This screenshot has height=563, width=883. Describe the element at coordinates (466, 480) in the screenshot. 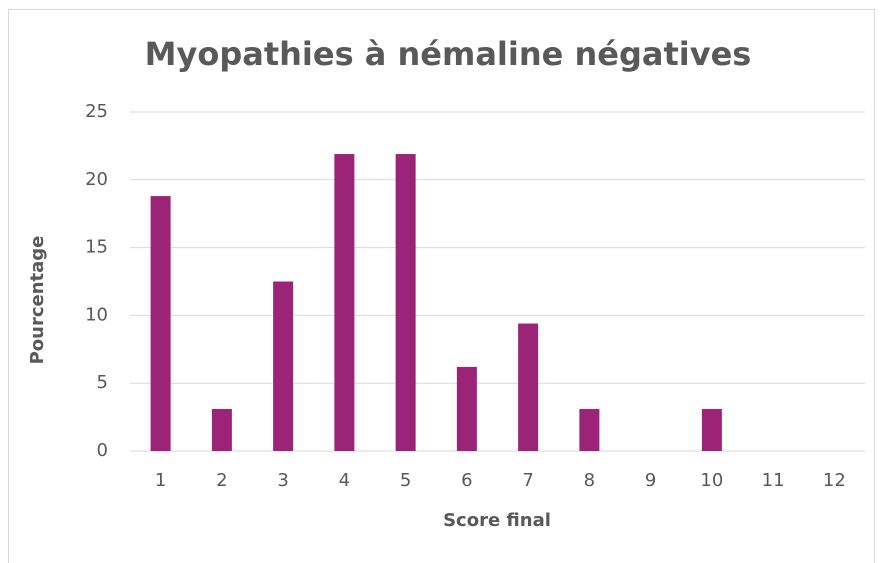

I see `x-tick-label: 6` at that location.